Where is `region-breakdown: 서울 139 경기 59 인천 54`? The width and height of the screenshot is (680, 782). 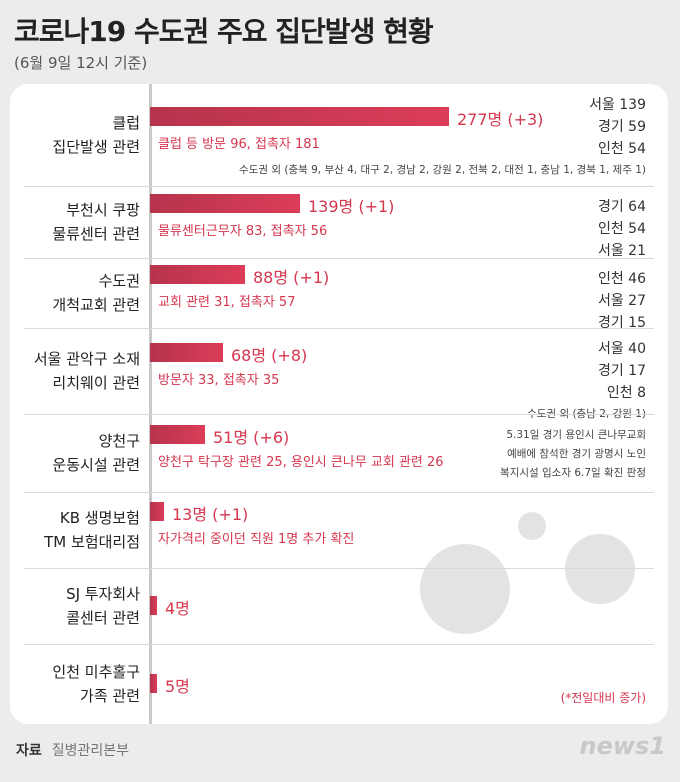
region-breakdown: 서울 139 경기 59 인천 54 is located at coordinates (617, 127).